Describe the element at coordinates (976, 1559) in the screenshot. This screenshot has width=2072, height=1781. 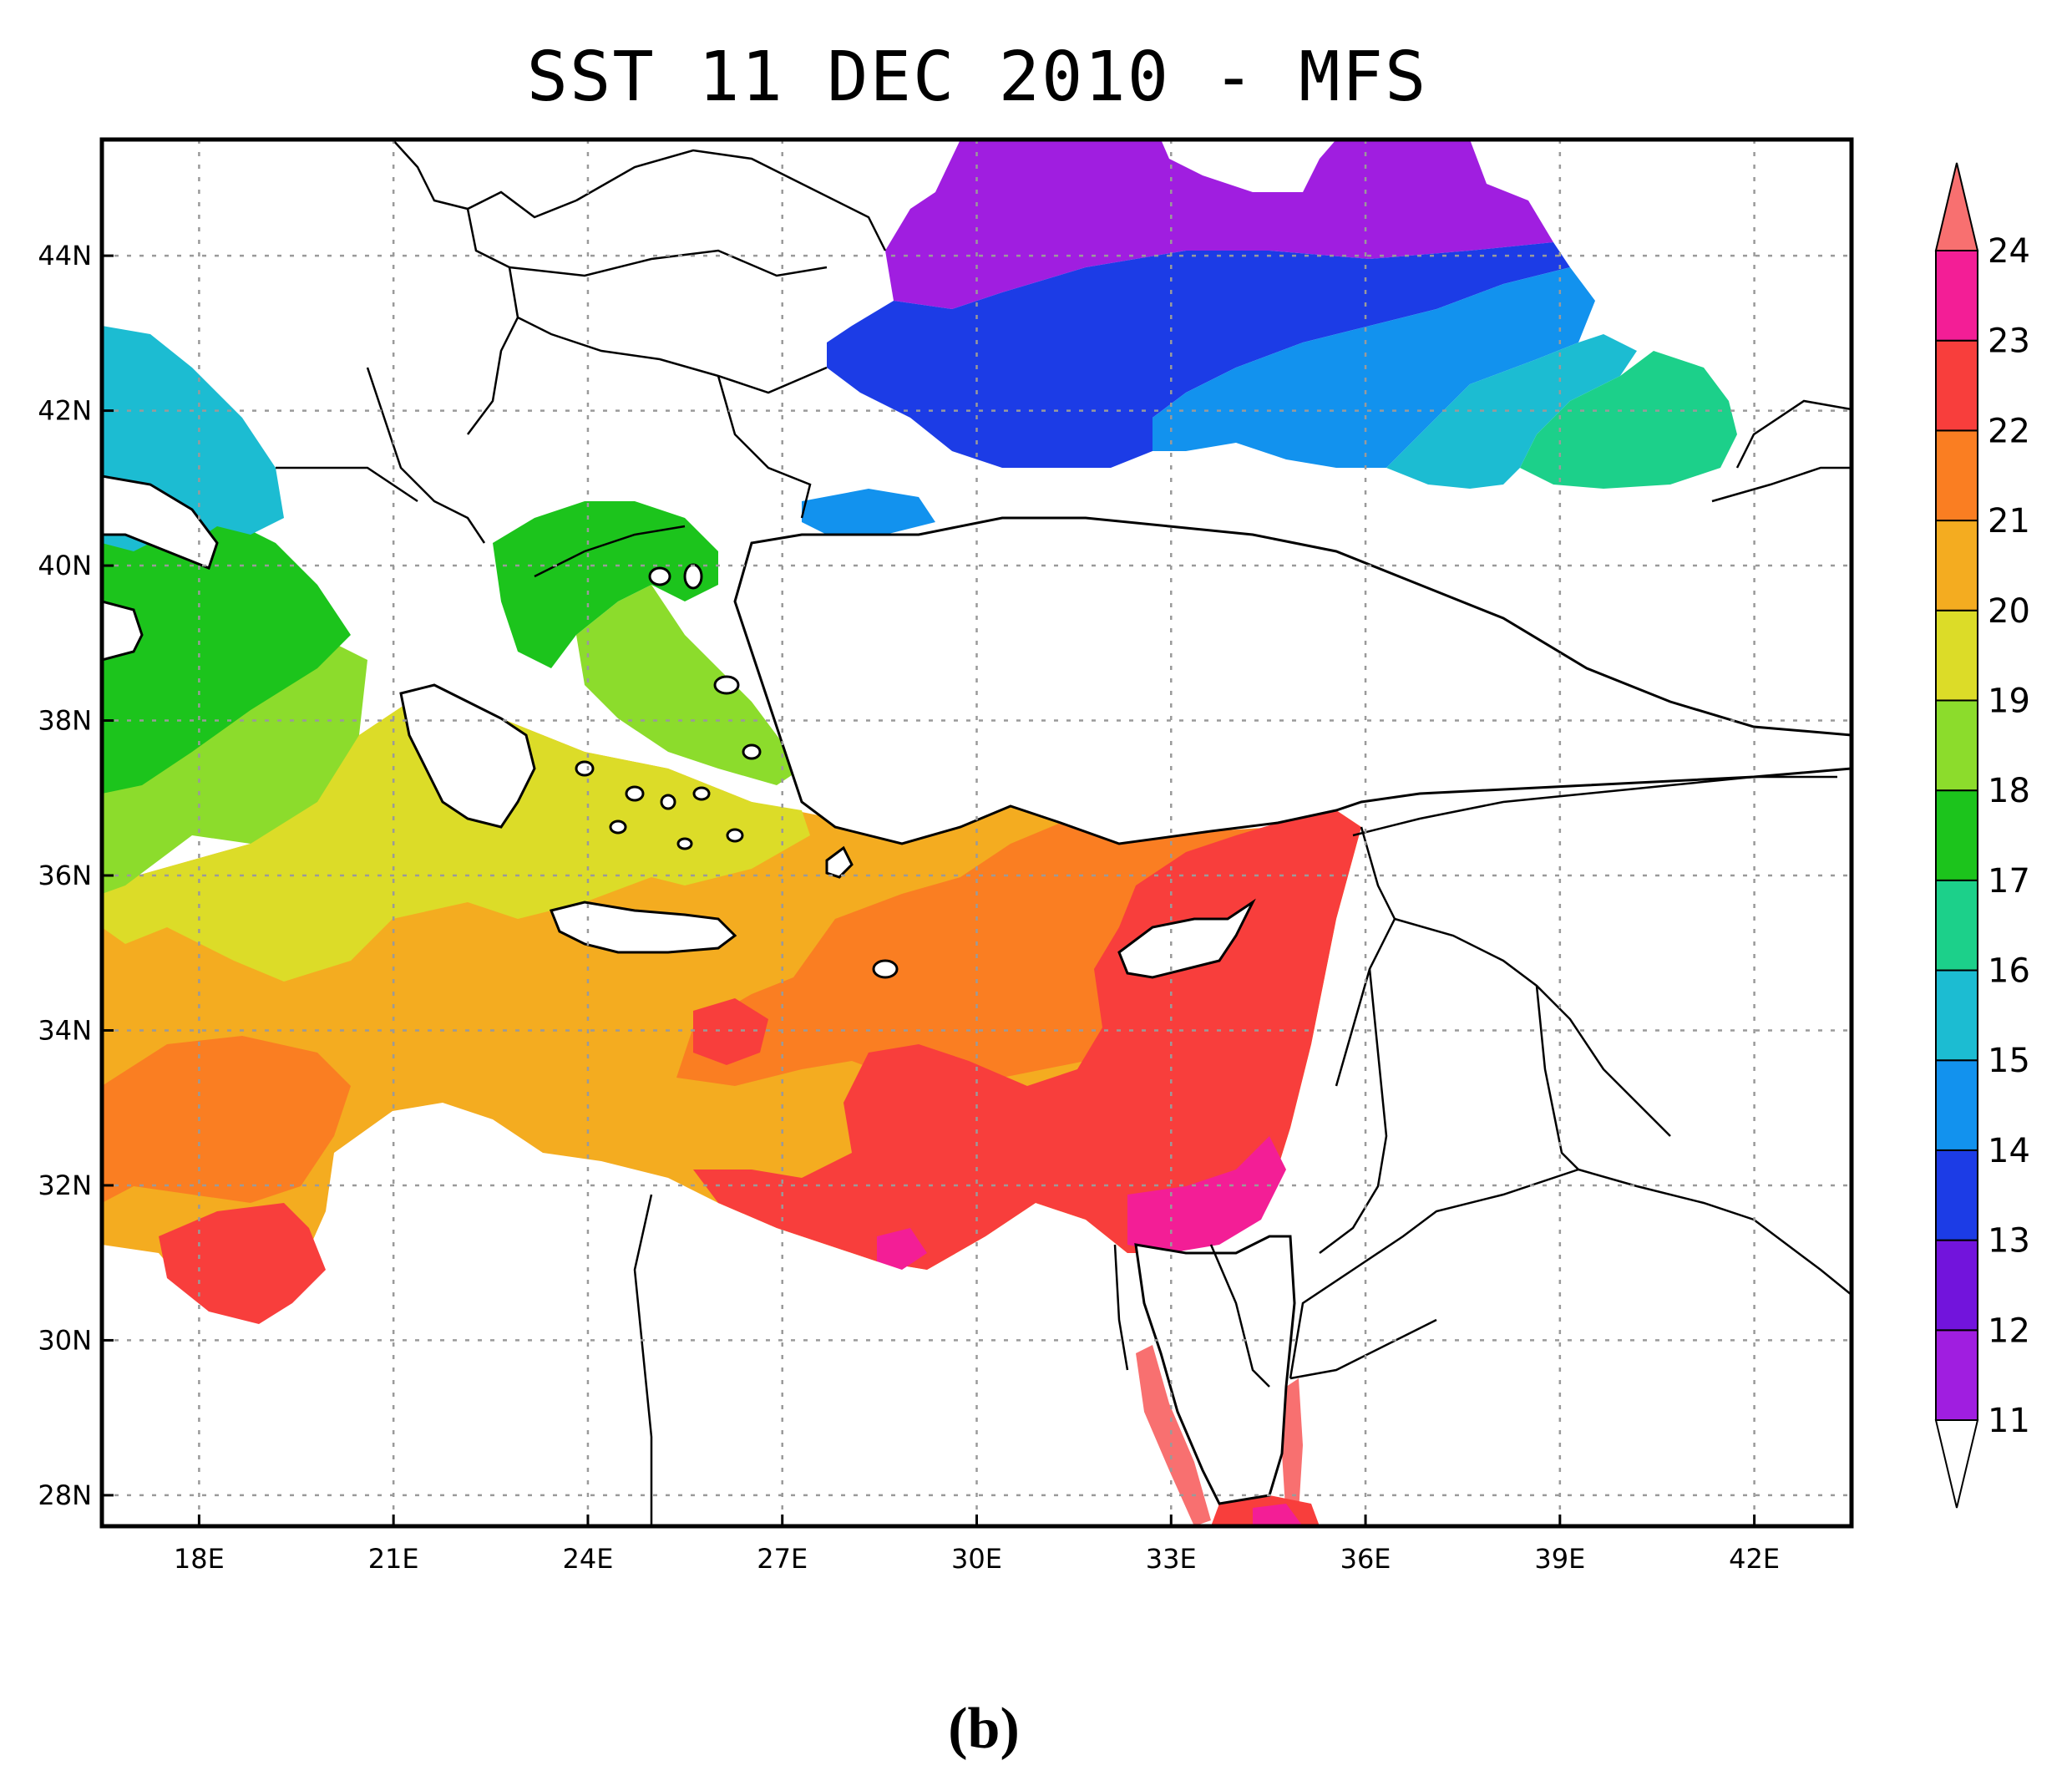
I see `x-tick-label: 30E` at that location.